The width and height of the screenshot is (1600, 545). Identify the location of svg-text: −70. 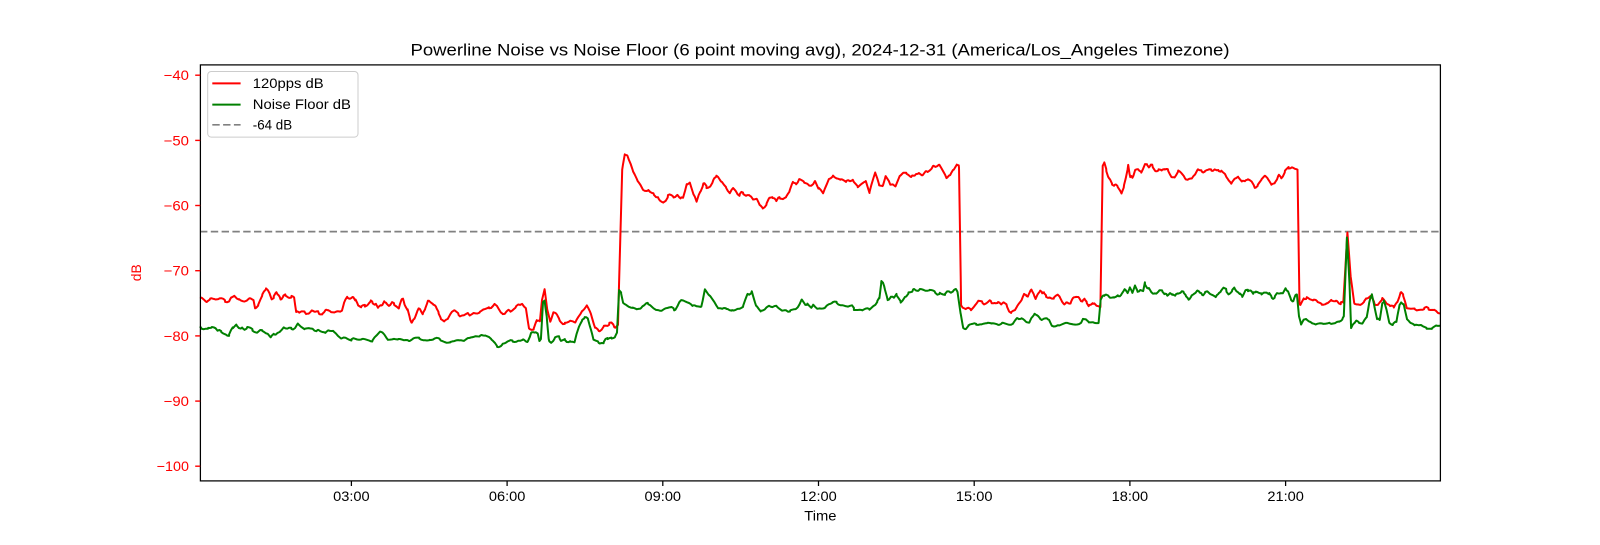
(177, 271).